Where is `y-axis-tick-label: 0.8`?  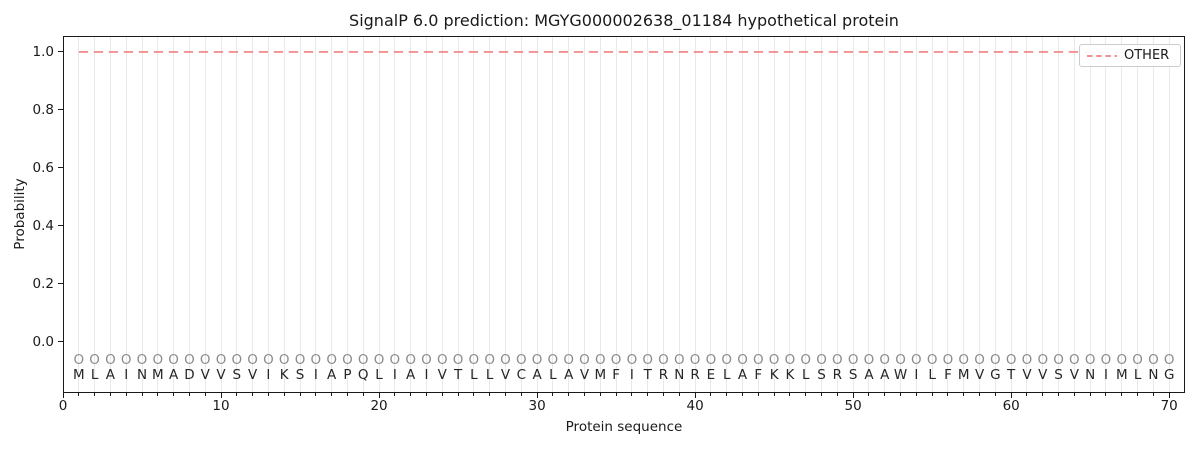
y-axis-tick-label: 0.8 is located at coordinates (43, 109).